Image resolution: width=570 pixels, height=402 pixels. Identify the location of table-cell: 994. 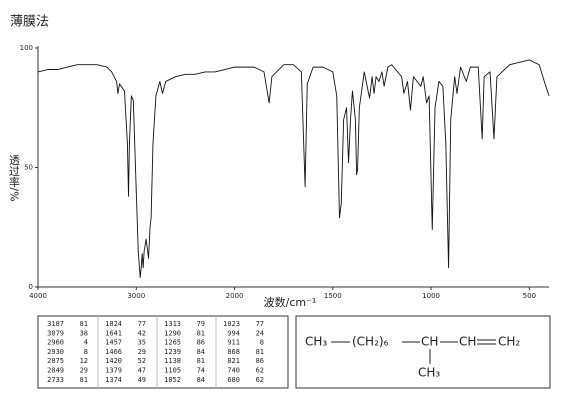
(233, 333).